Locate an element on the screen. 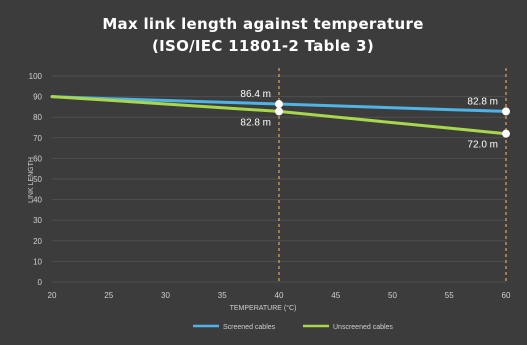 The height and width of the screenshot is (345, 527). y-axis-label: LINK LENGTH is located at coordinates (31, 180).